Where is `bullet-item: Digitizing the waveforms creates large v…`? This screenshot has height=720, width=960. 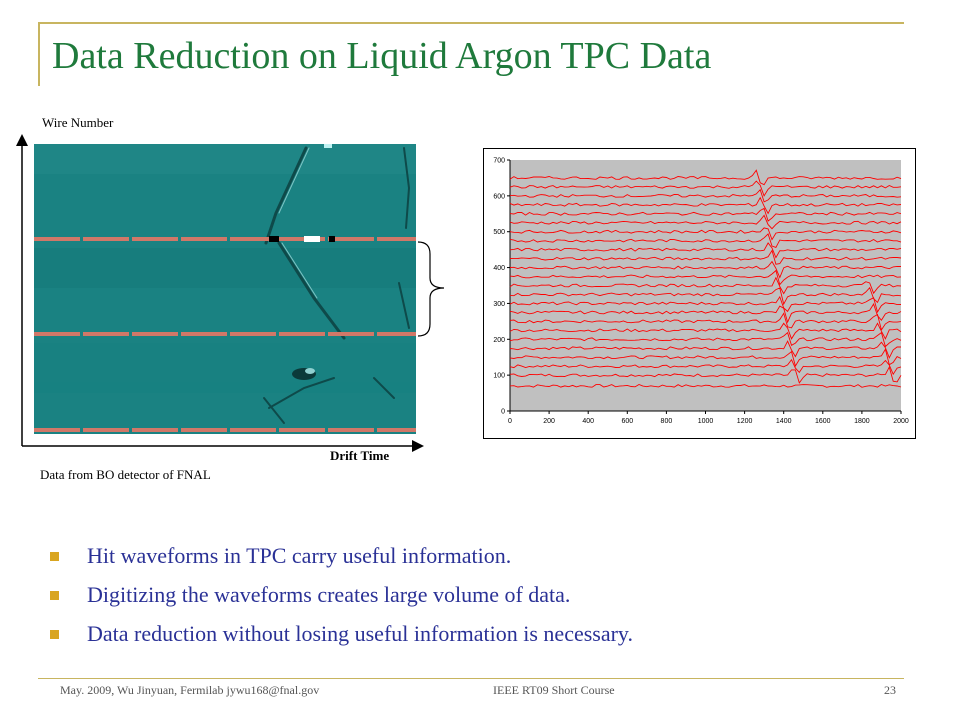
bullet-item: Digitizing the waveforms creates large v… is located at coordinates (341, 601).